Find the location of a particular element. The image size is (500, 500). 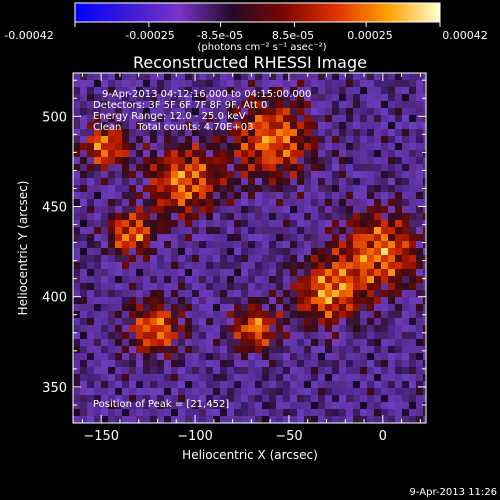

colorbar-tick-label: -0.00025 is located at coordinates (149, 35).